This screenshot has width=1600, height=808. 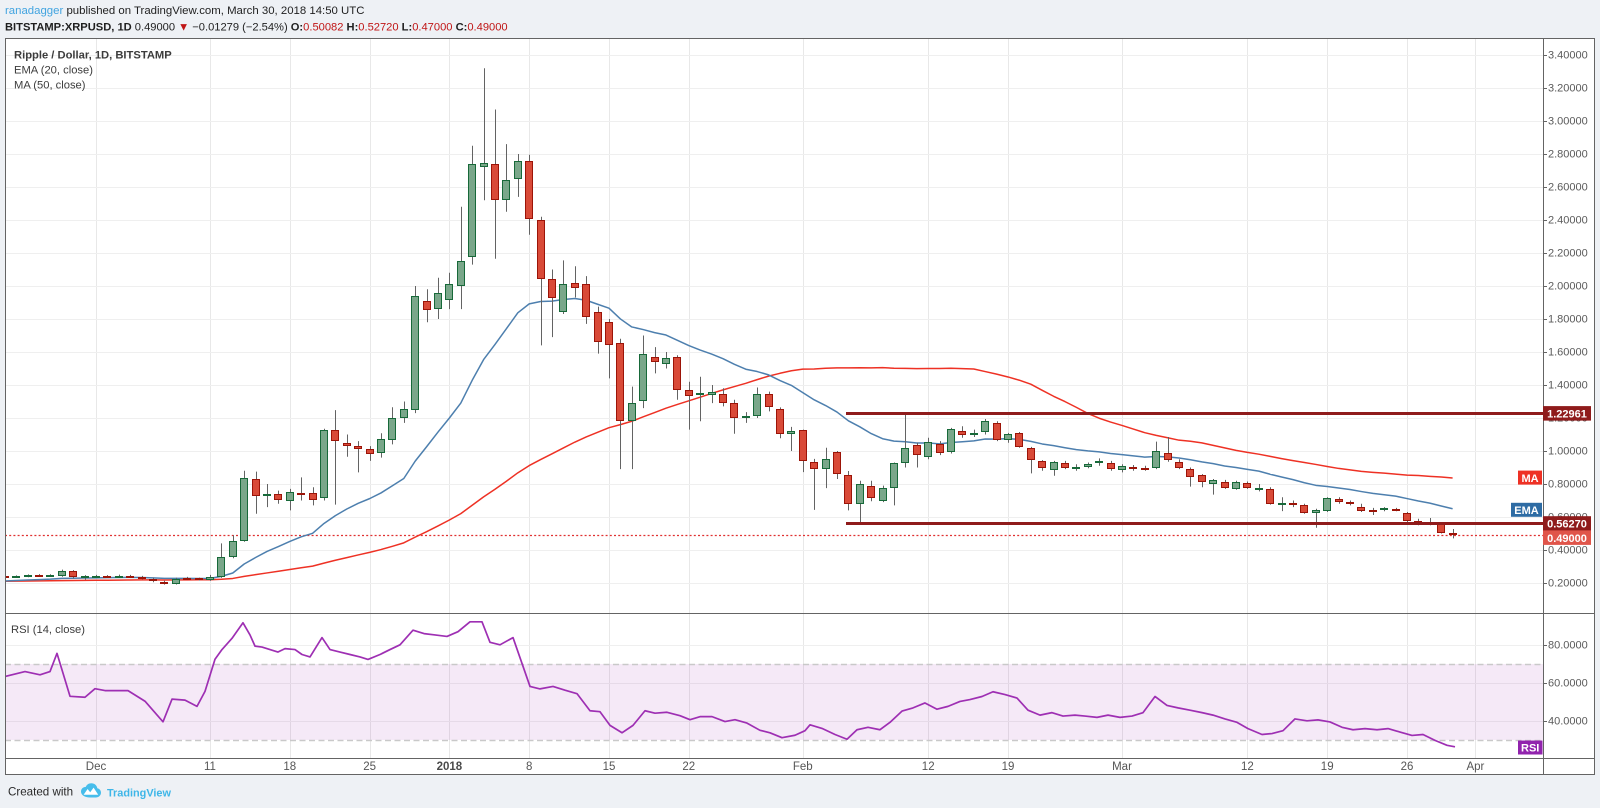 I want to click on svg-text: 40.0000, so click(x=1568, y=722).